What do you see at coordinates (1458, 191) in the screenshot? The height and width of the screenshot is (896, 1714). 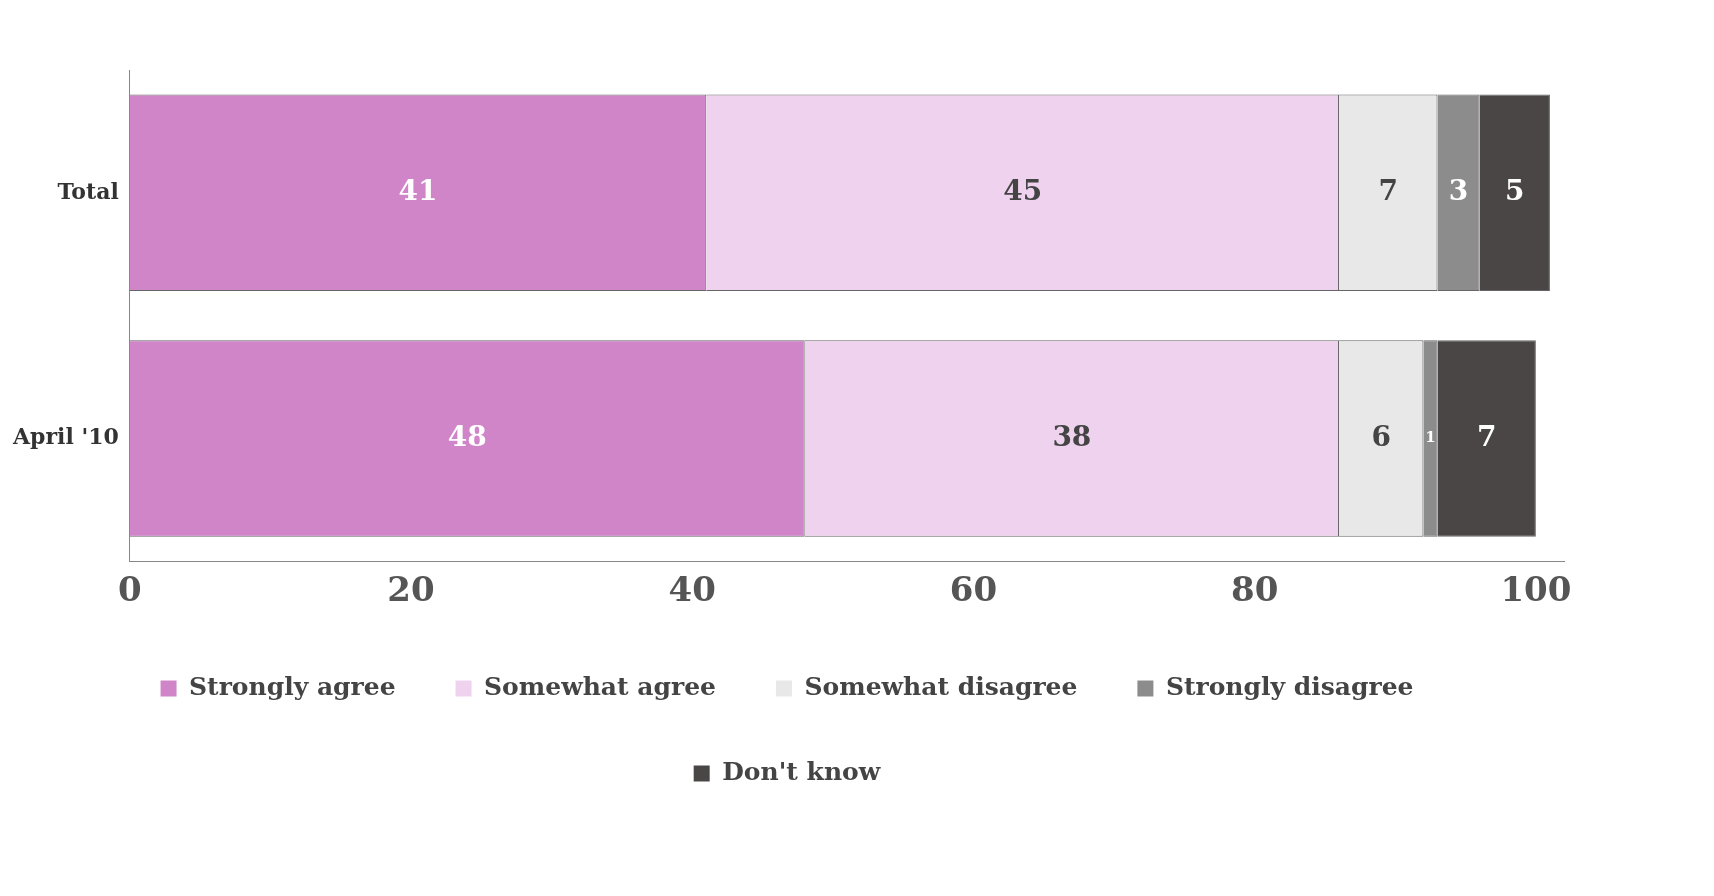 I see `data-label: 3` at bounding box center [1458, 191].